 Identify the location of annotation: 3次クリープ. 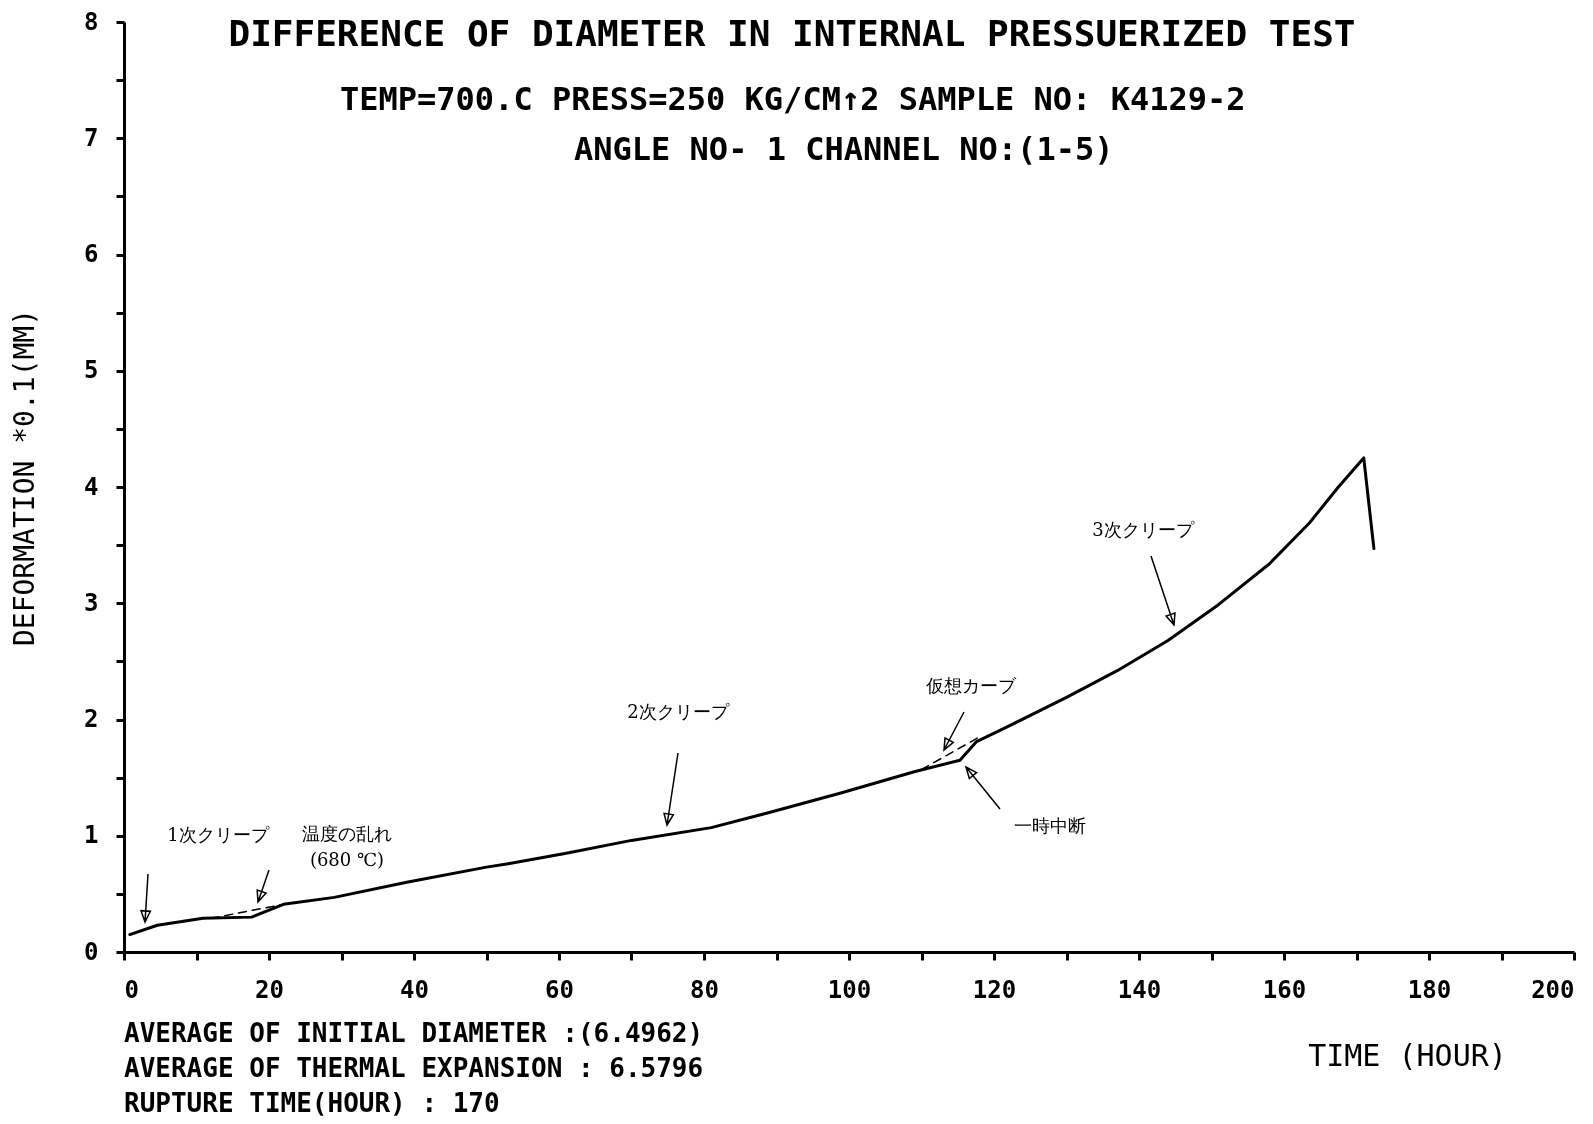
(1143, 529).